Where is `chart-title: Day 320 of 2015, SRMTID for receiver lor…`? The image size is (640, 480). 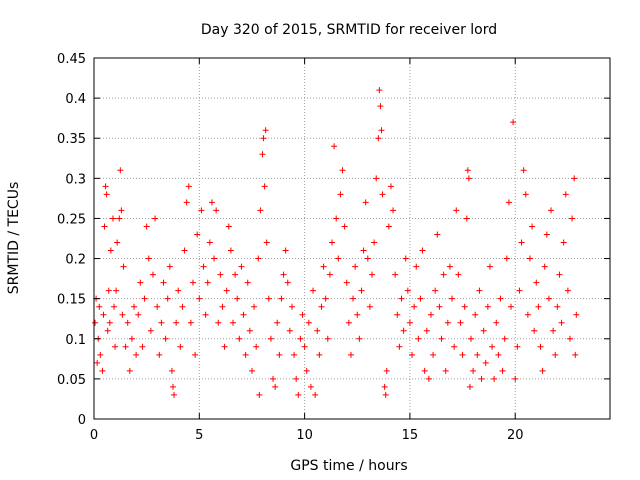
chart-title: Day 320 of 2015, SRMTID for receiver lor… is located at coordinates (349, 30).